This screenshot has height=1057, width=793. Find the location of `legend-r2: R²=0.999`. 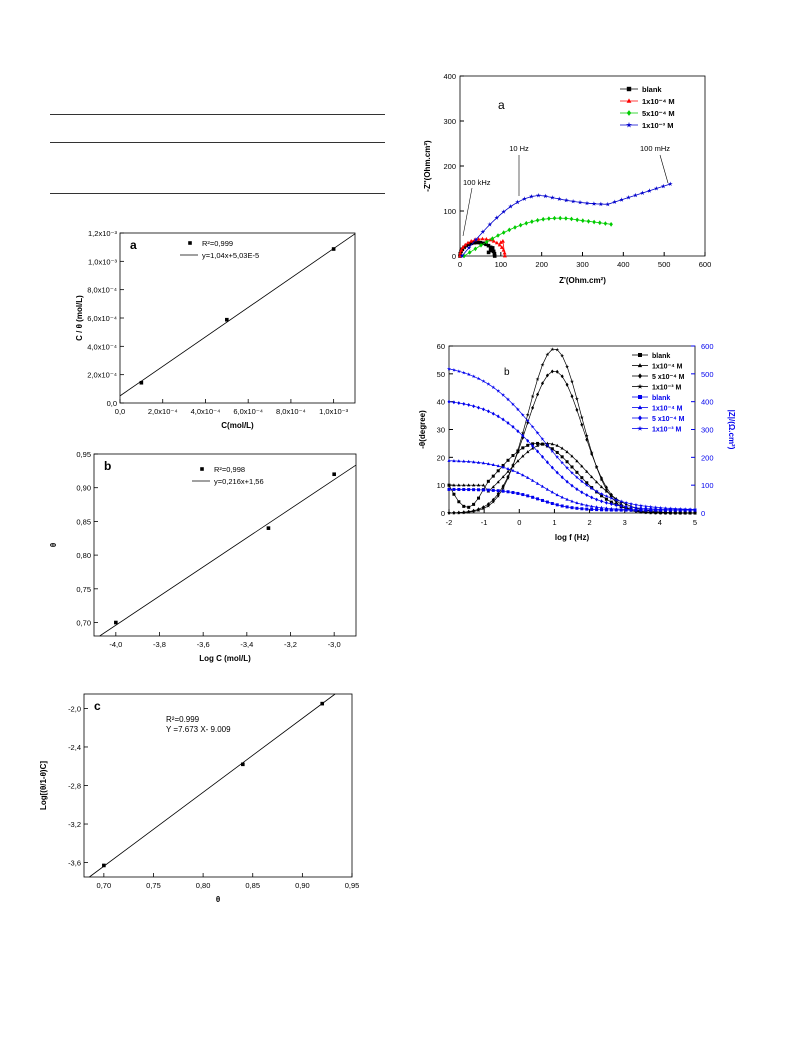

legend-r2: R²=0.999 is located at coordinates (183, 719).